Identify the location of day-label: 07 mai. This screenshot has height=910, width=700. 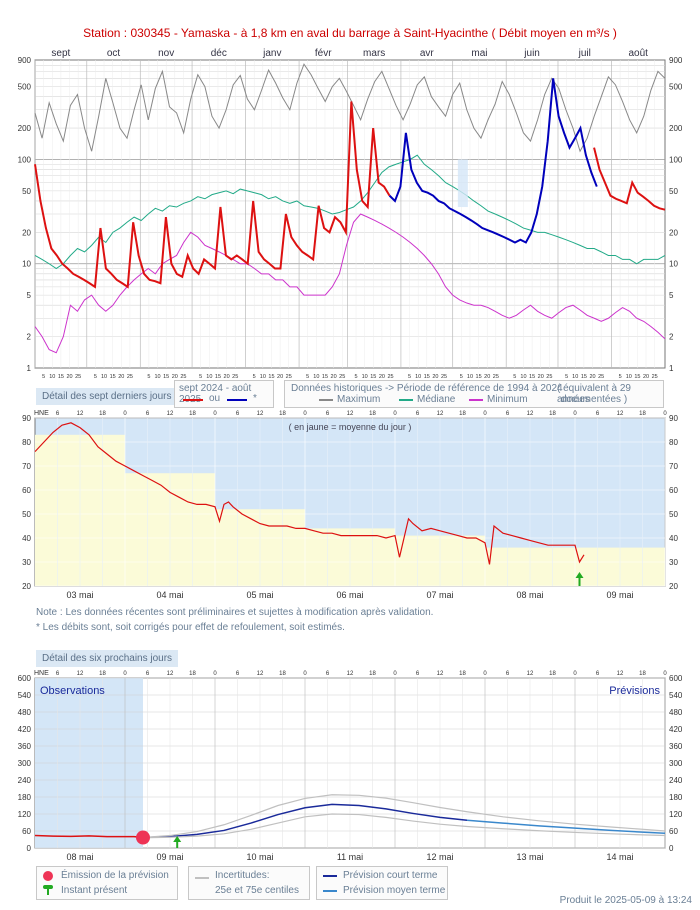
(439, 595).